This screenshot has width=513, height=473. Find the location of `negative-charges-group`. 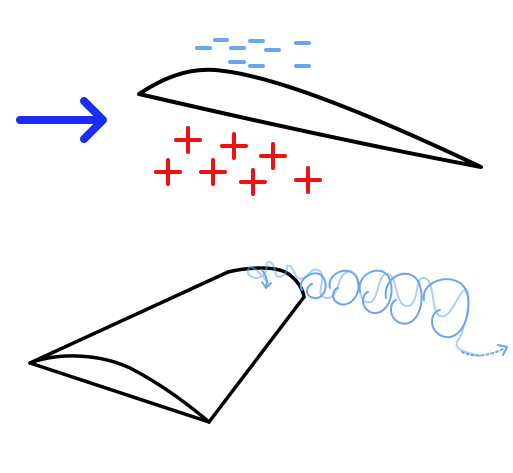

negative-charges-group is located at coordinates (253, 53).